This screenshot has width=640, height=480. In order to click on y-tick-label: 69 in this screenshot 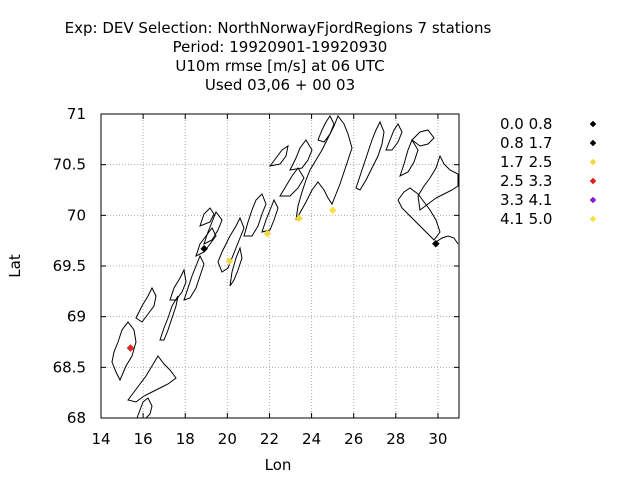, I will do `click(76, 317)`.